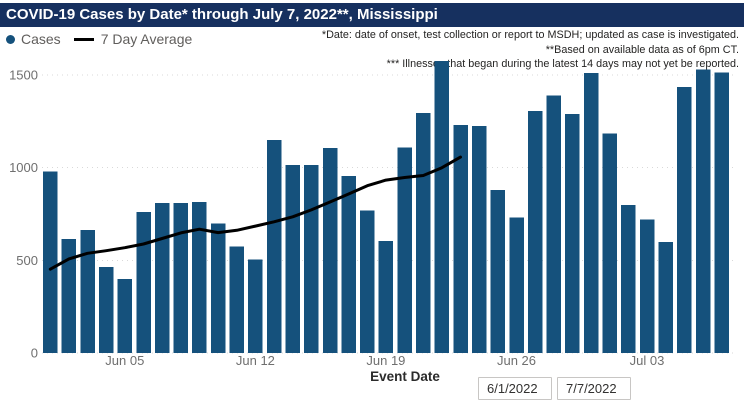  What do you see at coordinates (23, 75) in the screenshot?
I see `y-tick-label: 1500` at bounding box center [23, 75].